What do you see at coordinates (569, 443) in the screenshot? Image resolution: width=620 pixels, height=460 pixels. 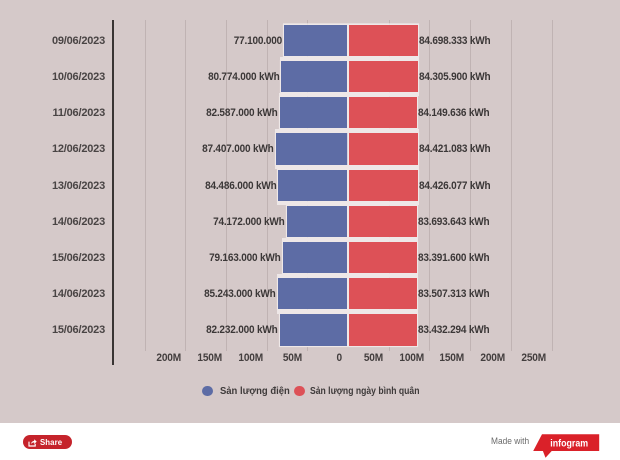 I see `svg-text: infogram` at bounding box center [569, 443].